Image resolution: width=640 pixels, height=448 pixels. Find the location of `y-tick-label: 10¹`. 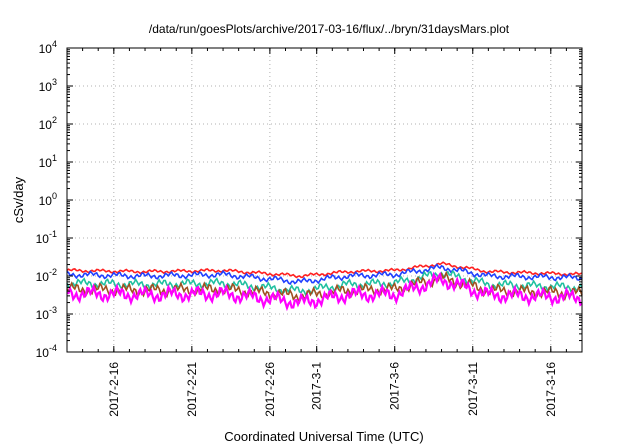

y-tick-label: 10¹ is located at coordinates (48, 161).